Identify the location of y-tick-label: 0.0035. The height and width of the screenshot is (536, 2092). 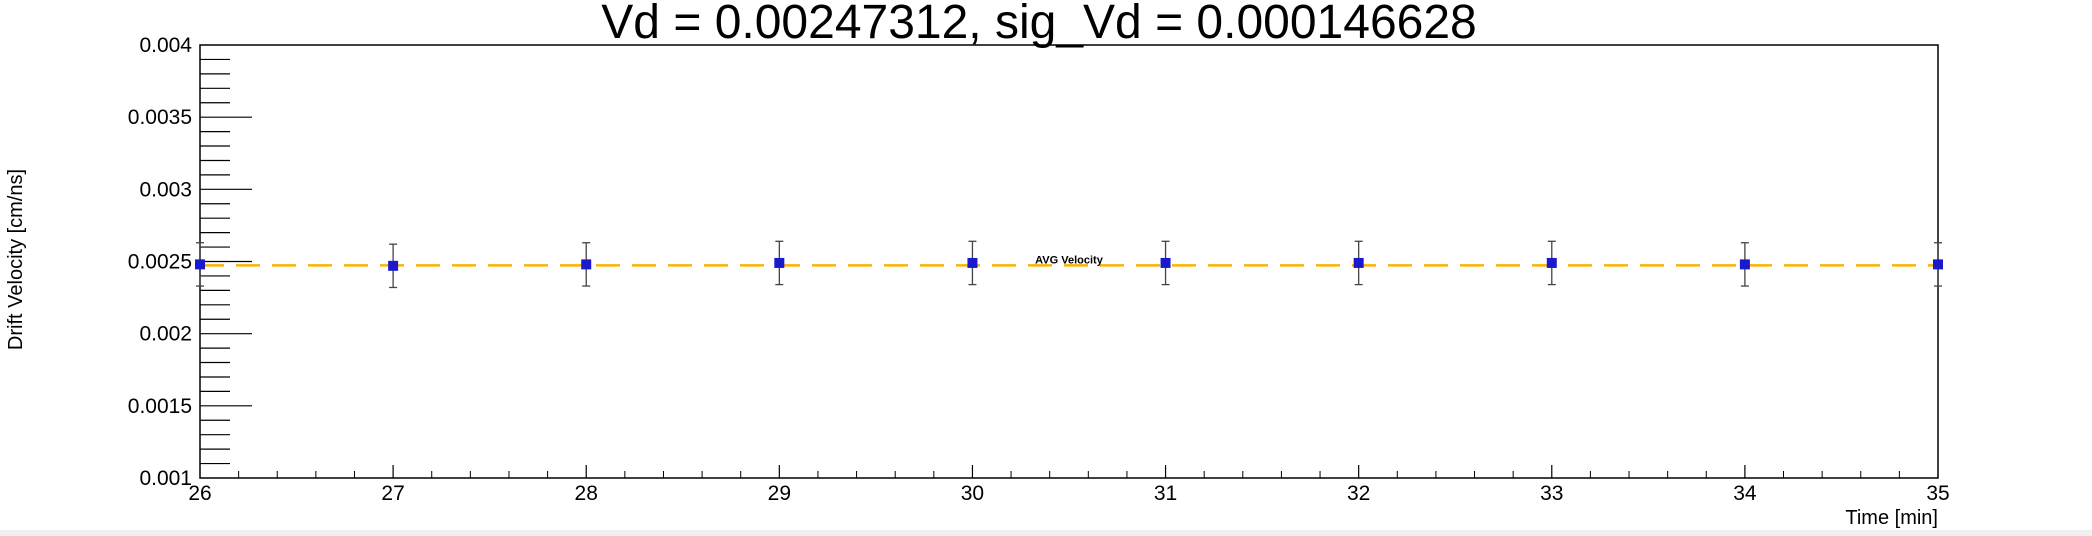
(160, 117).